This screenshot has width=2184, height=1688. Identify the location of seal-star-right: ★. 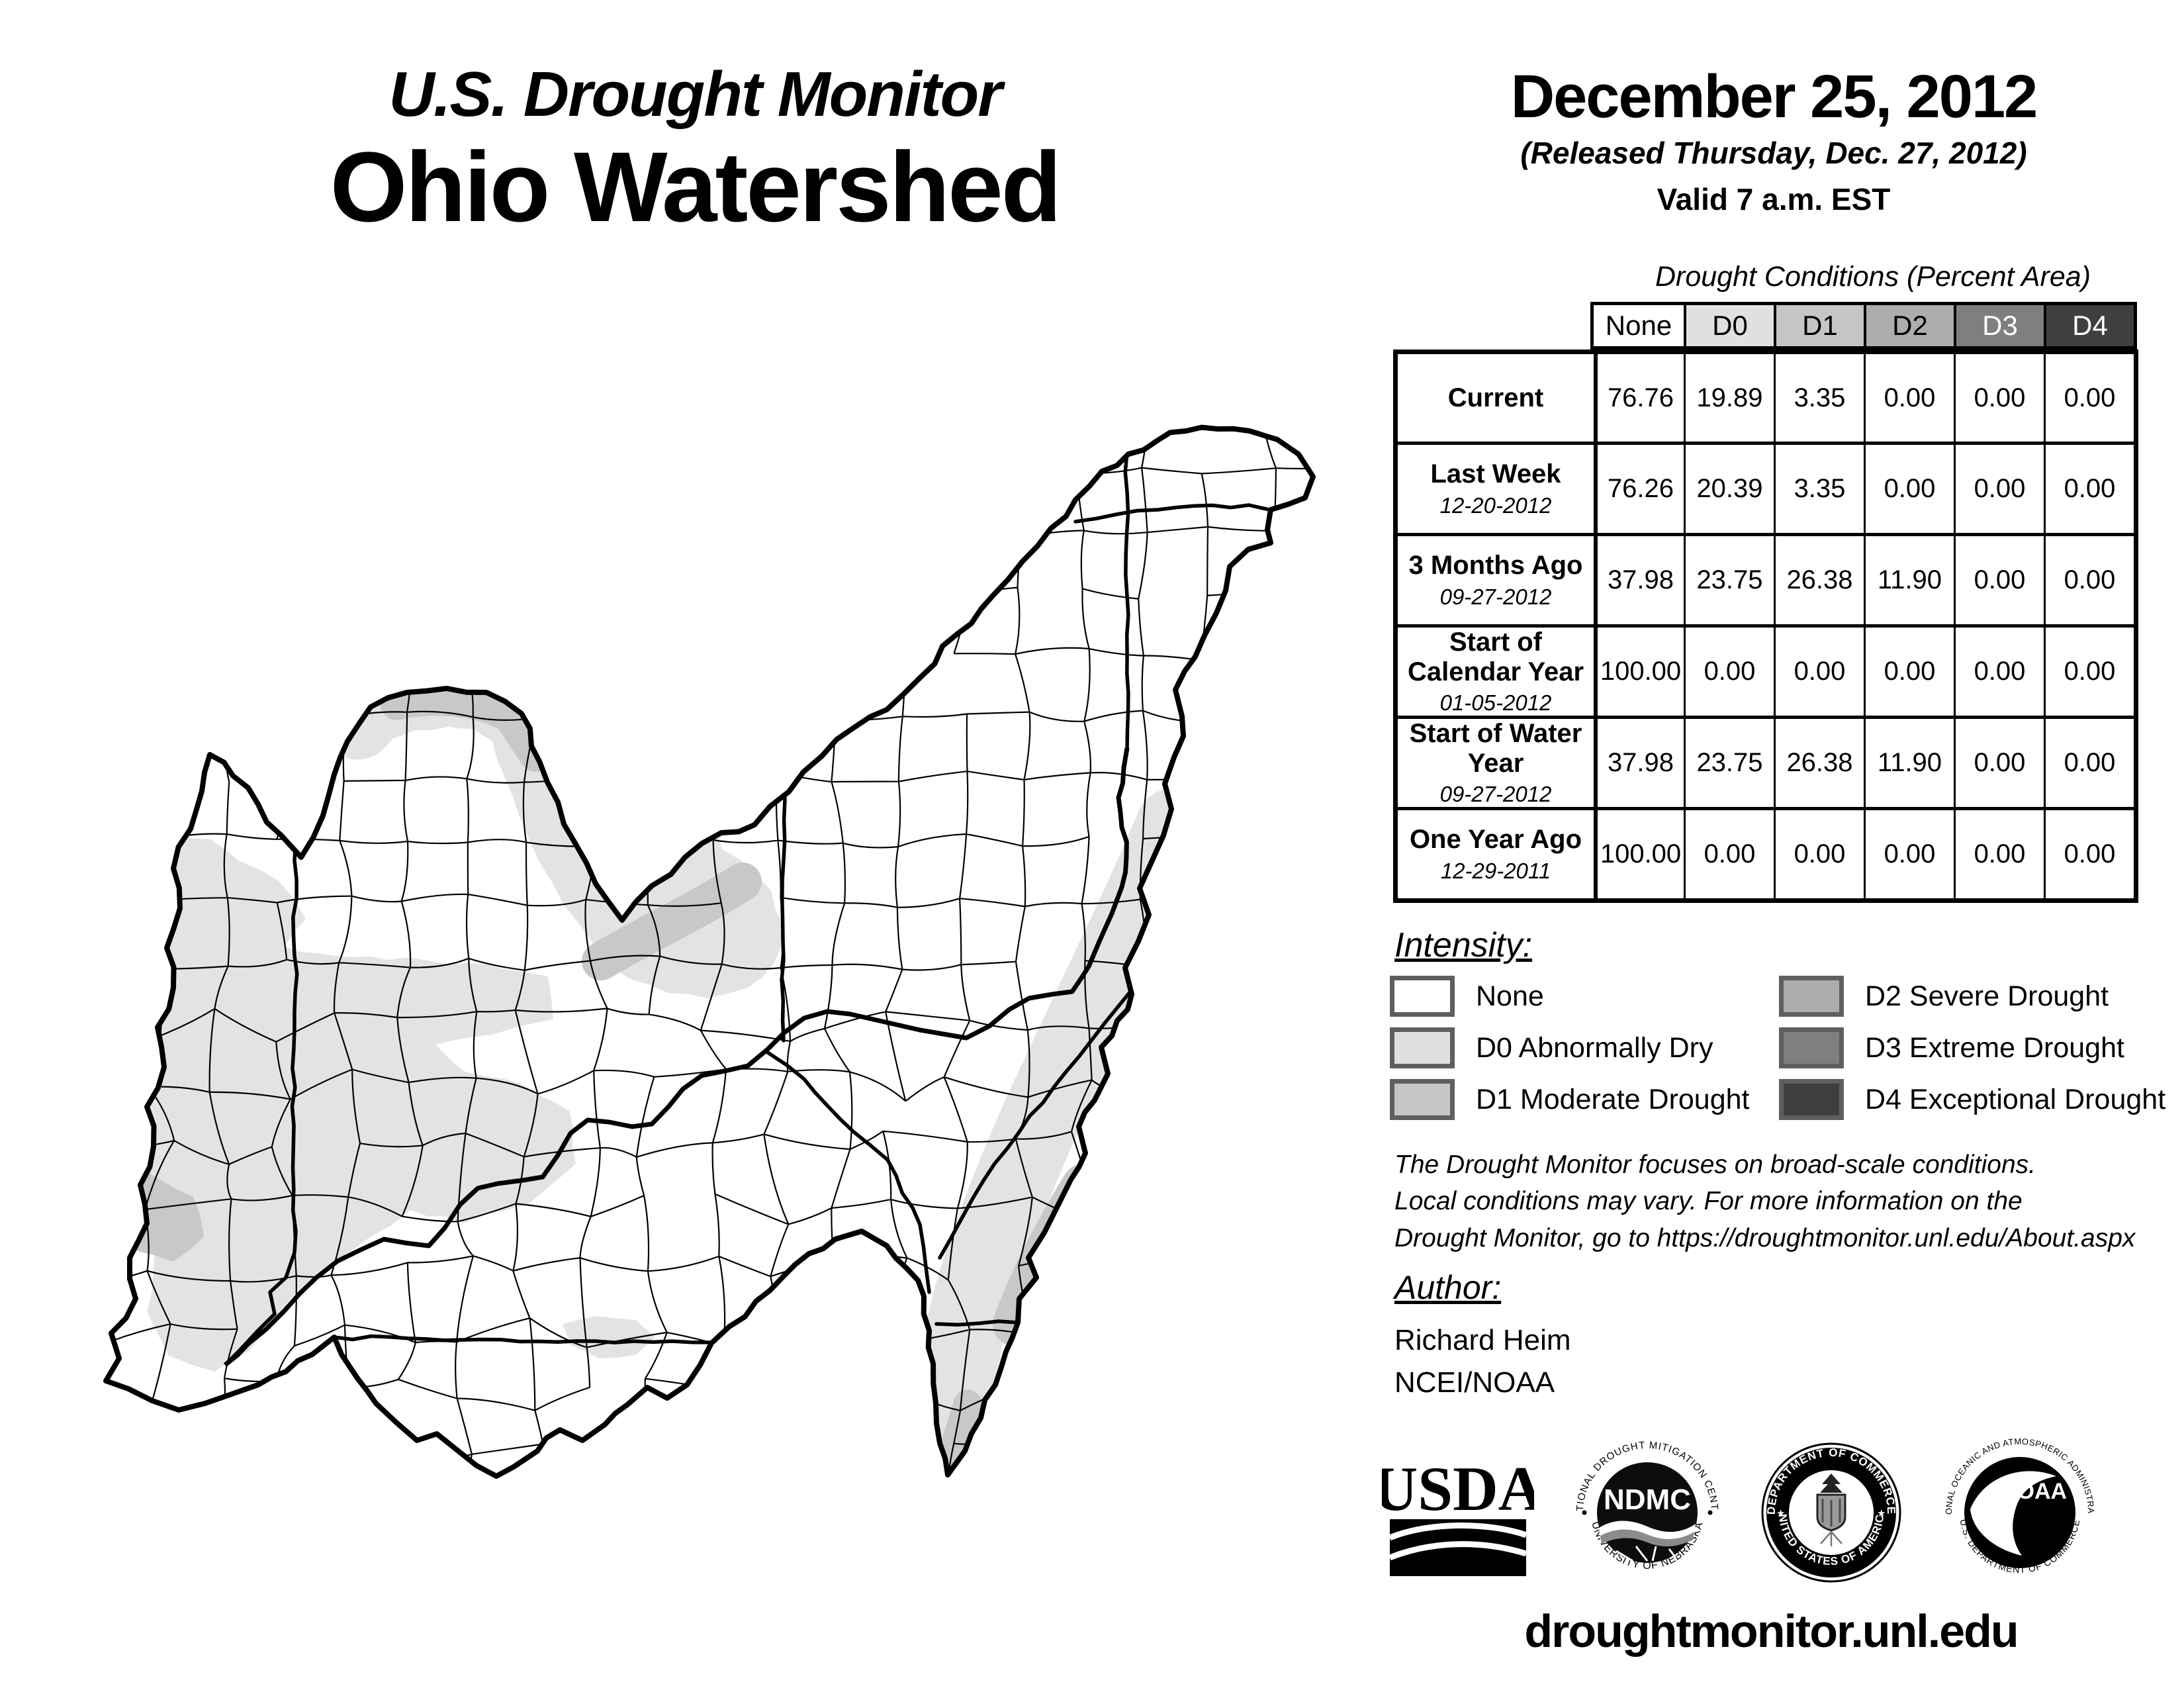
(1881, 1513).